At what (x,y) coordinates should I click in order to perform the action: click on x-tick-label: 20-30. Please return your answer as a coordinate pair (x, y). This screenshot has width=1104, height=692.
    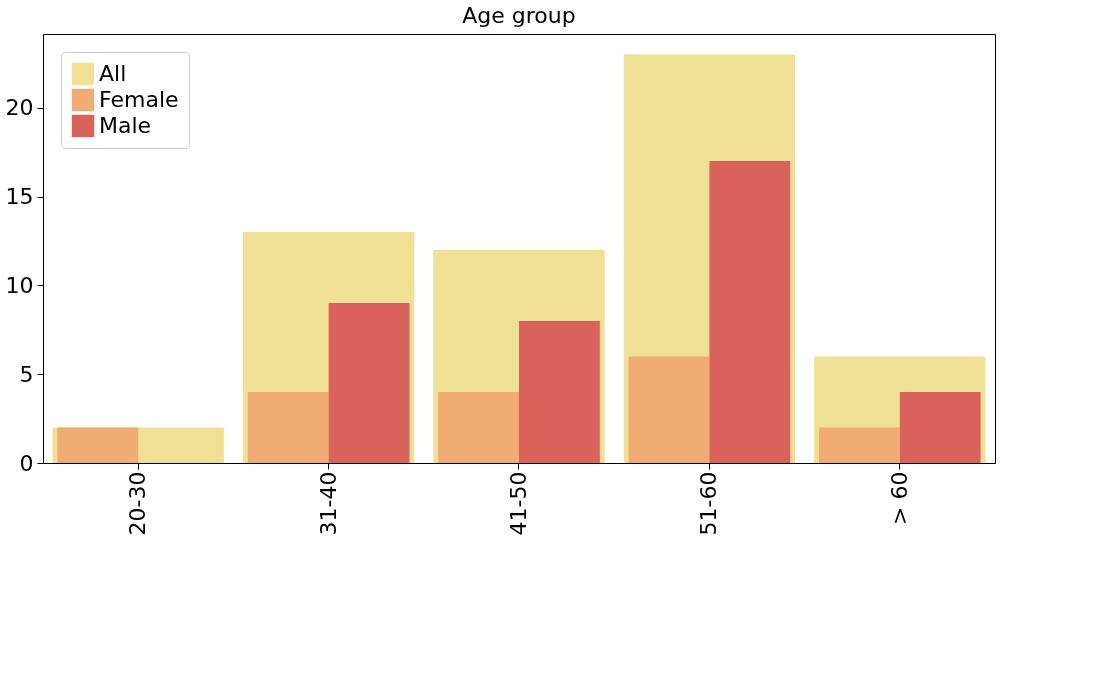
    Looking at the image, I should click on (138, 503).